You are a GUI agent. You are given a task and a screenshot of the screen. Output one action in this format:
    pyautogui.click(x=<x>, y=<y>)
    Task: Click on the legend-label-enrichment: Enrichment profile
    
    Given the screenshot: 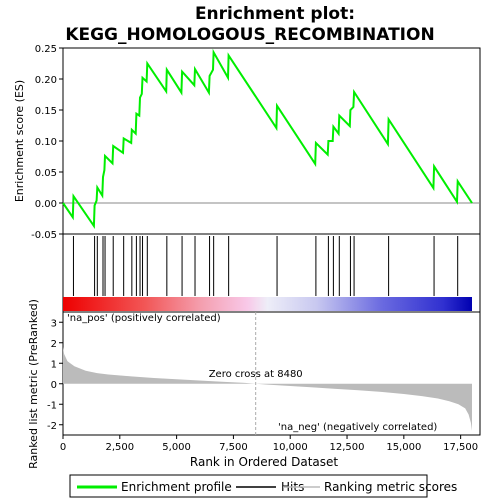 What is the action you would take?
    pyautogui.click(x=176, y=487)
    